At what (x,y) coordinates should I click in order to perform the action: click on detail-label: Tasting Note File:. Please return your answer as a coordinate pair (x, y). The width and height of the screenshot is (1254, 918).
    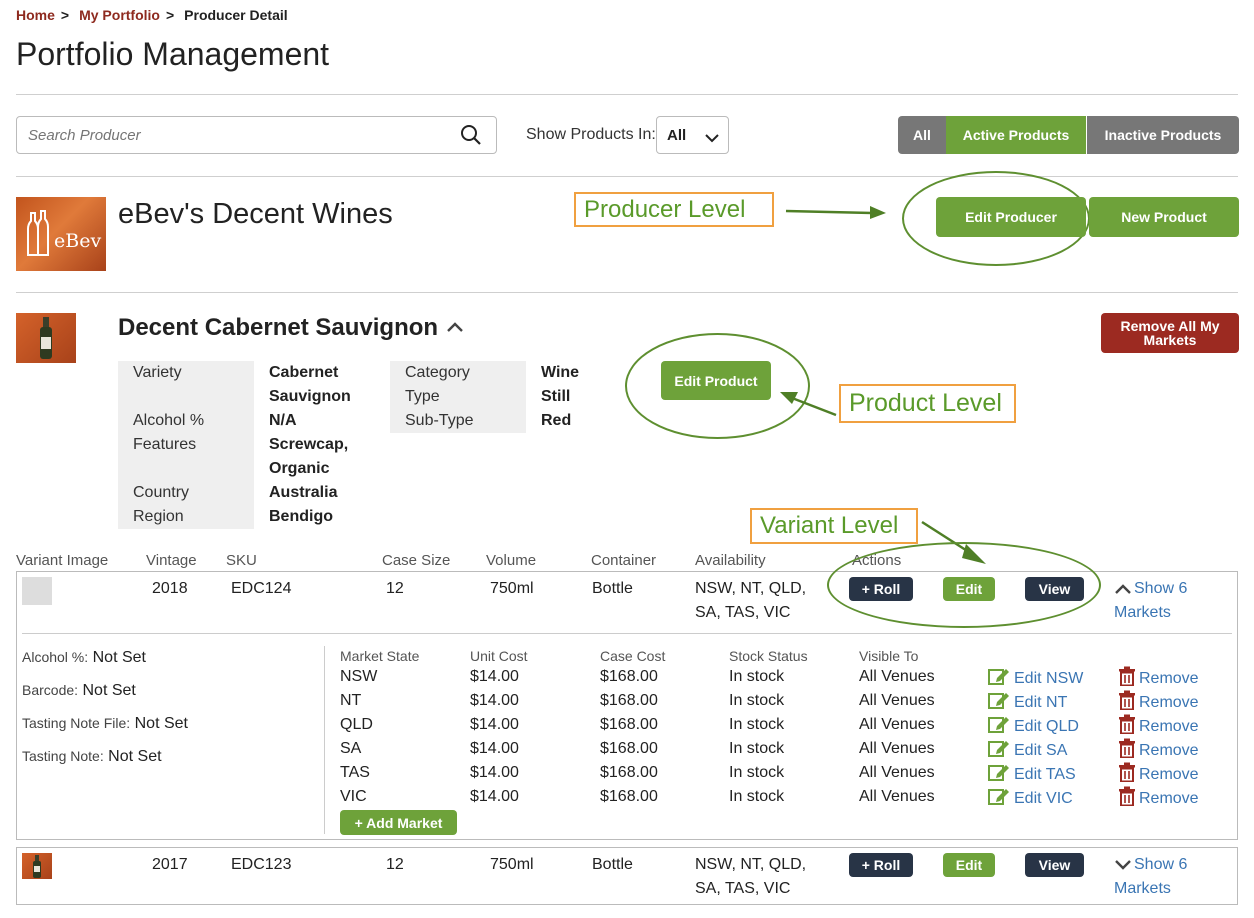
    Looking at the image, I should click on (76, 723).